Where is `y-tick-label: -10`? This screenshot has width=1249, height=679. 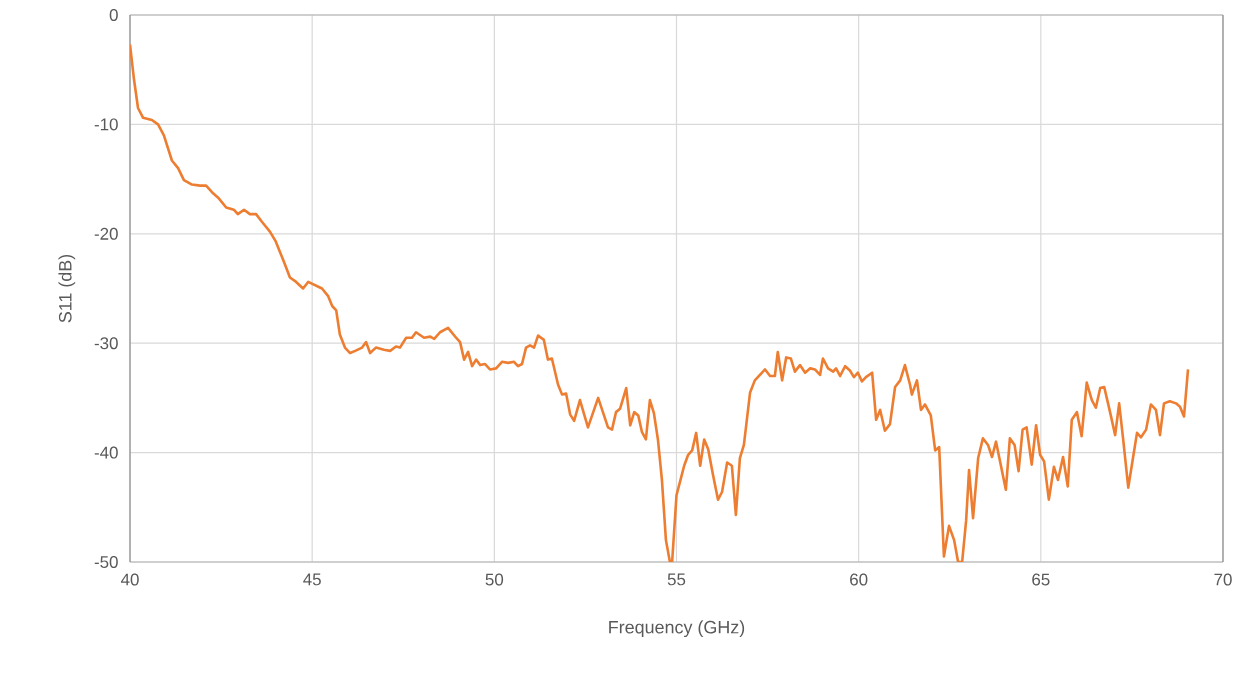
y-tick-label: -10 is located at coordinates (106, 124).